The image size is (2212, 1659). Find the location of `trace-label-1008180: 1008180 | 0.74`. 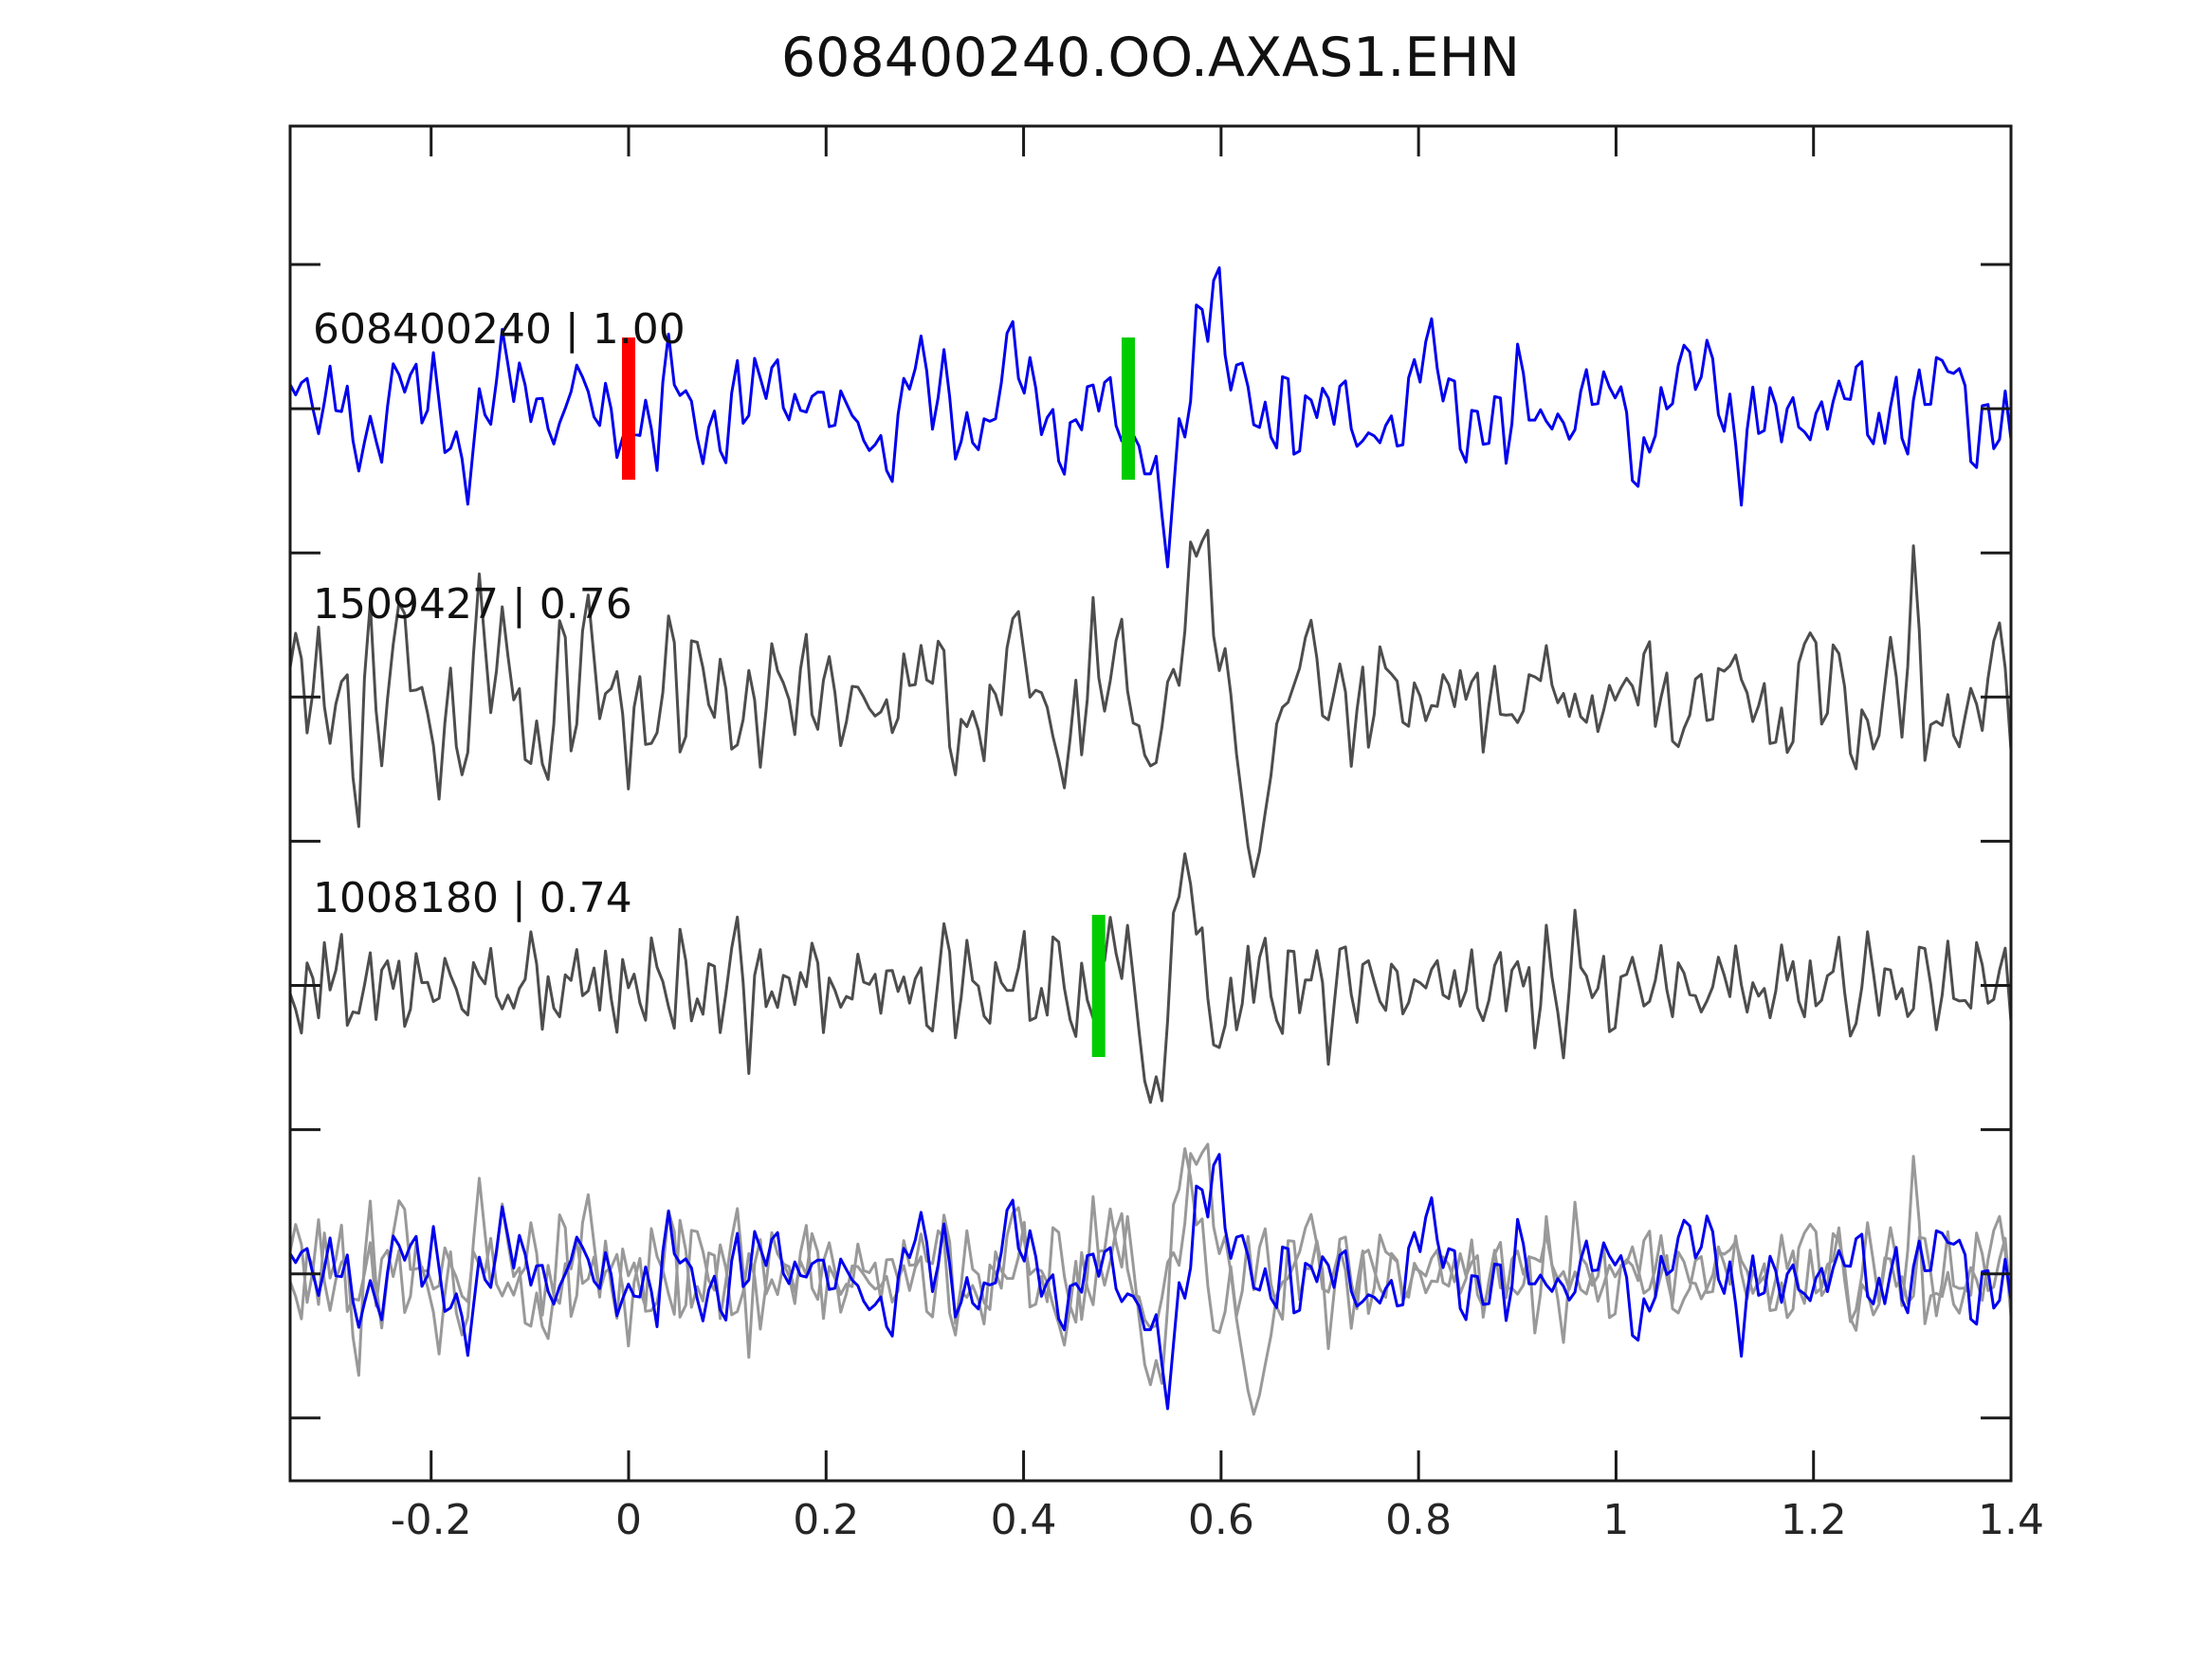

trace-label-1008180: 1008180 | 0.74 is located at coordinates (472, 898).